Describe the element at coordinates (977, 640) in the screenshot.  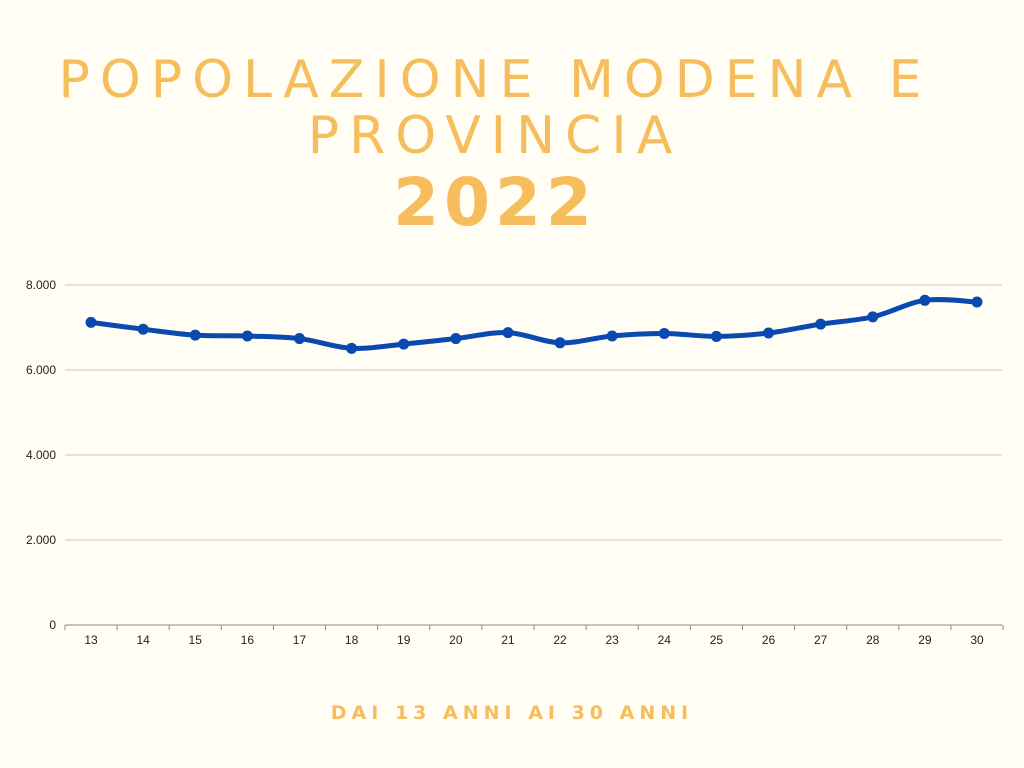
I see `x-tick-label: 30` at that location.